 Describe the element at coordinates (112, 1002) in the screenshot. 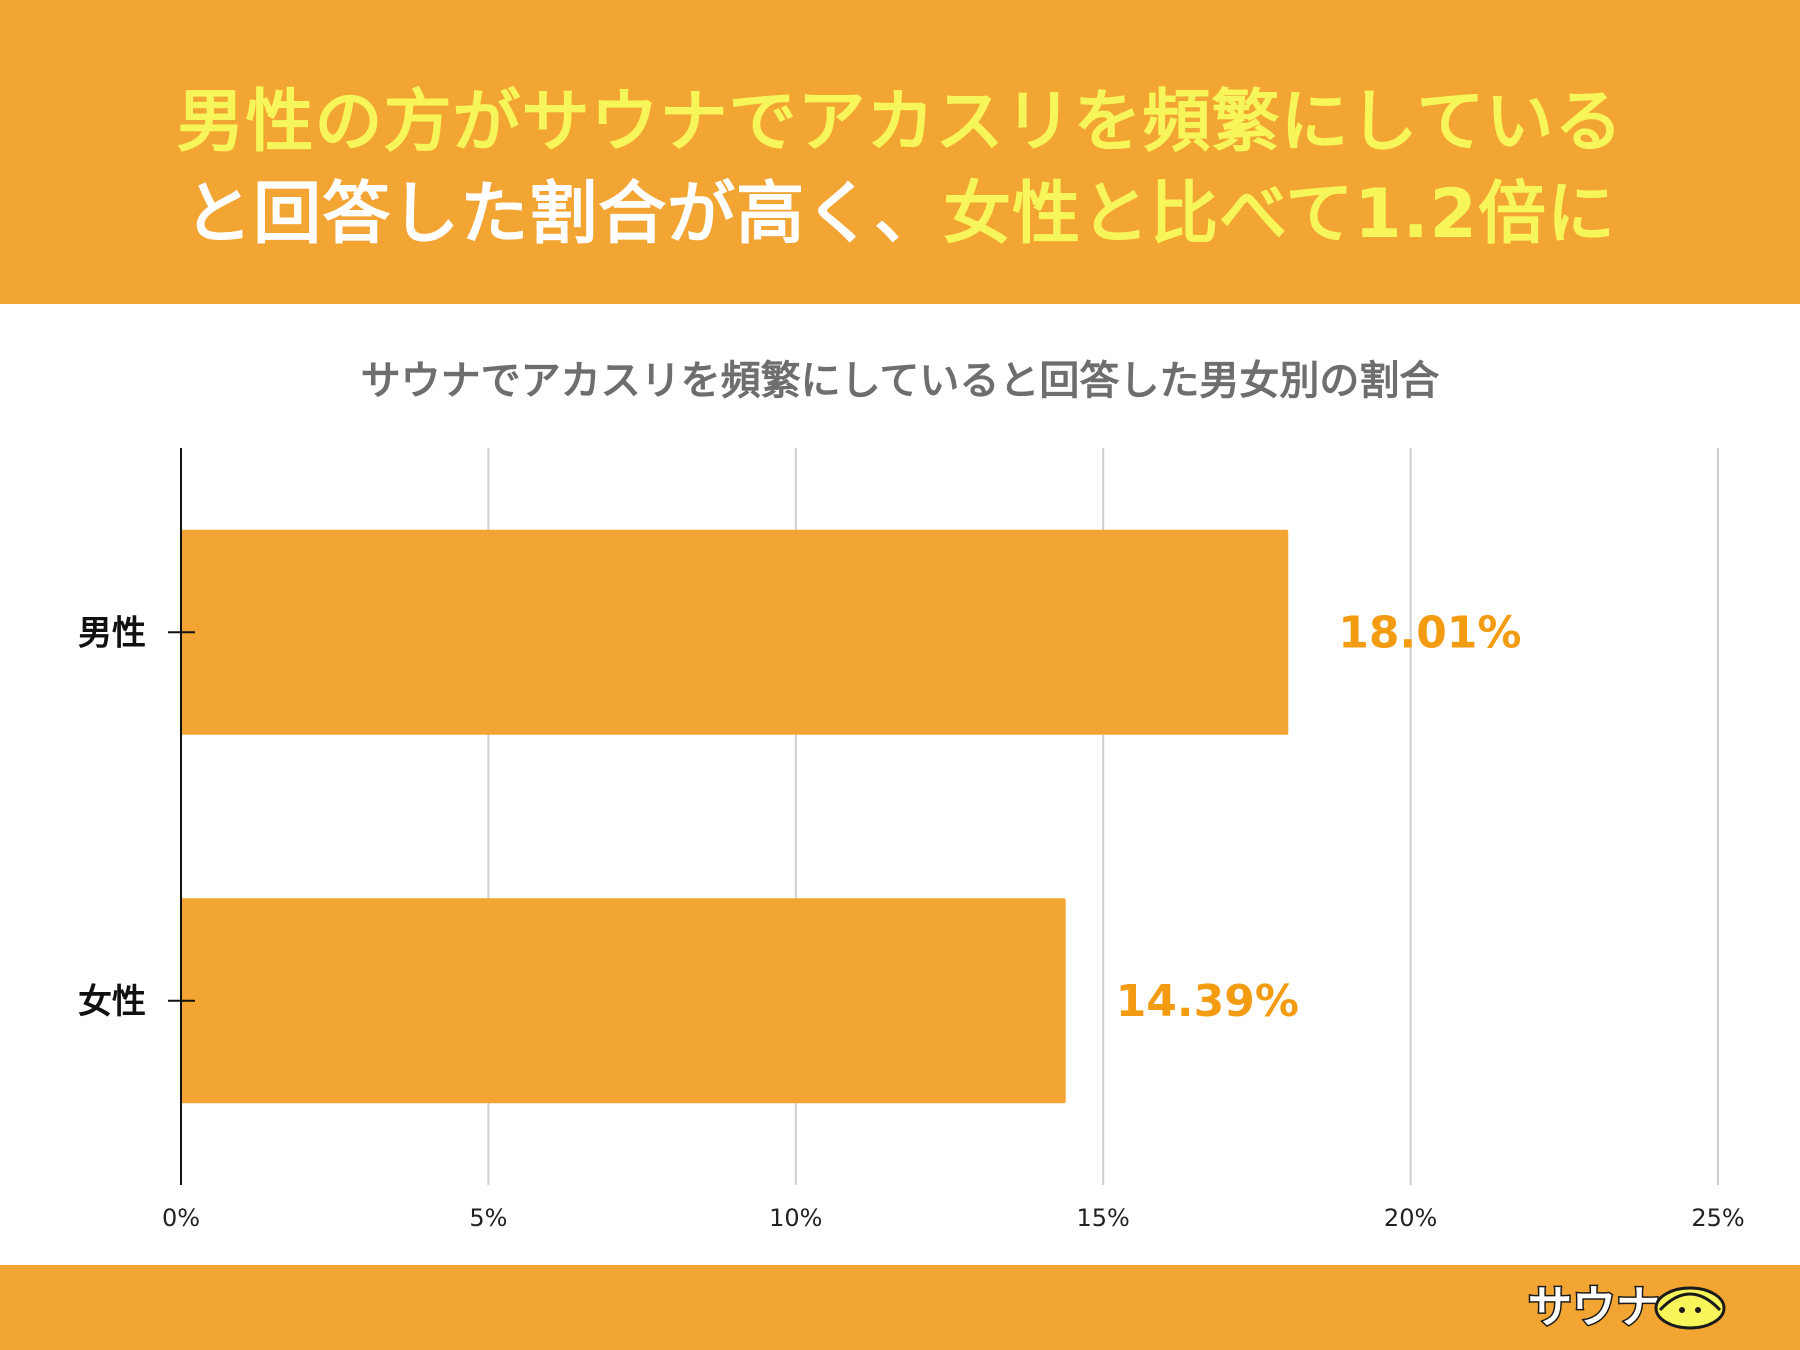

I see `category-label: 女性` at that location.